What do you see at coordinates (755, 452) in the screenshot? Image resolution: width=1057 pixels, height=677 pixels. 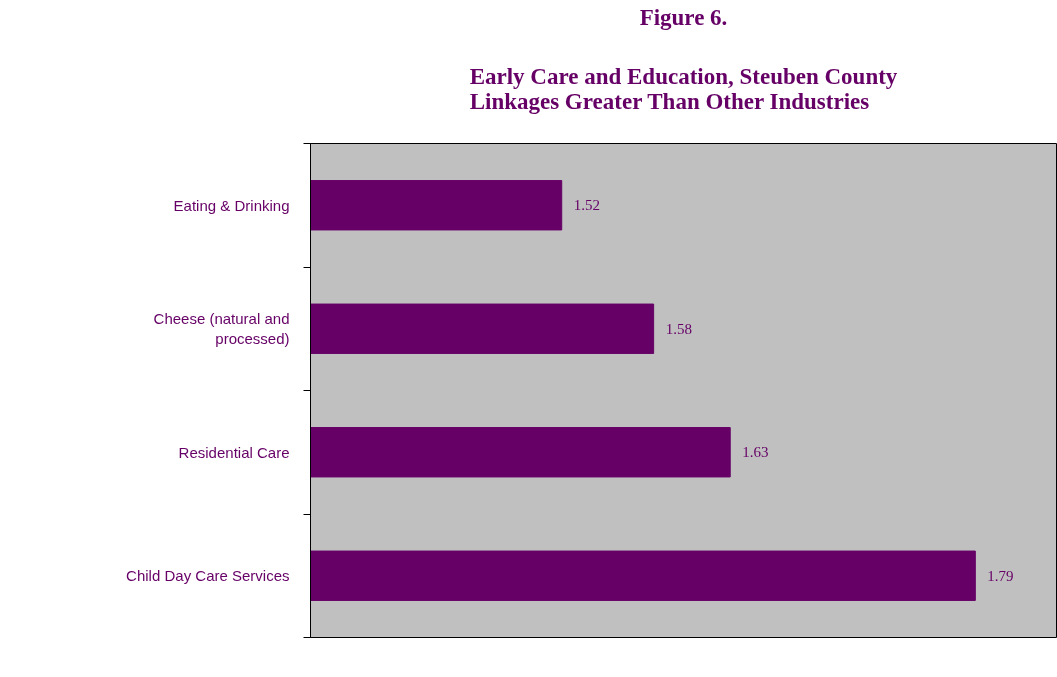 I see `data-label: 1.63` at bounding box center [755, 452].